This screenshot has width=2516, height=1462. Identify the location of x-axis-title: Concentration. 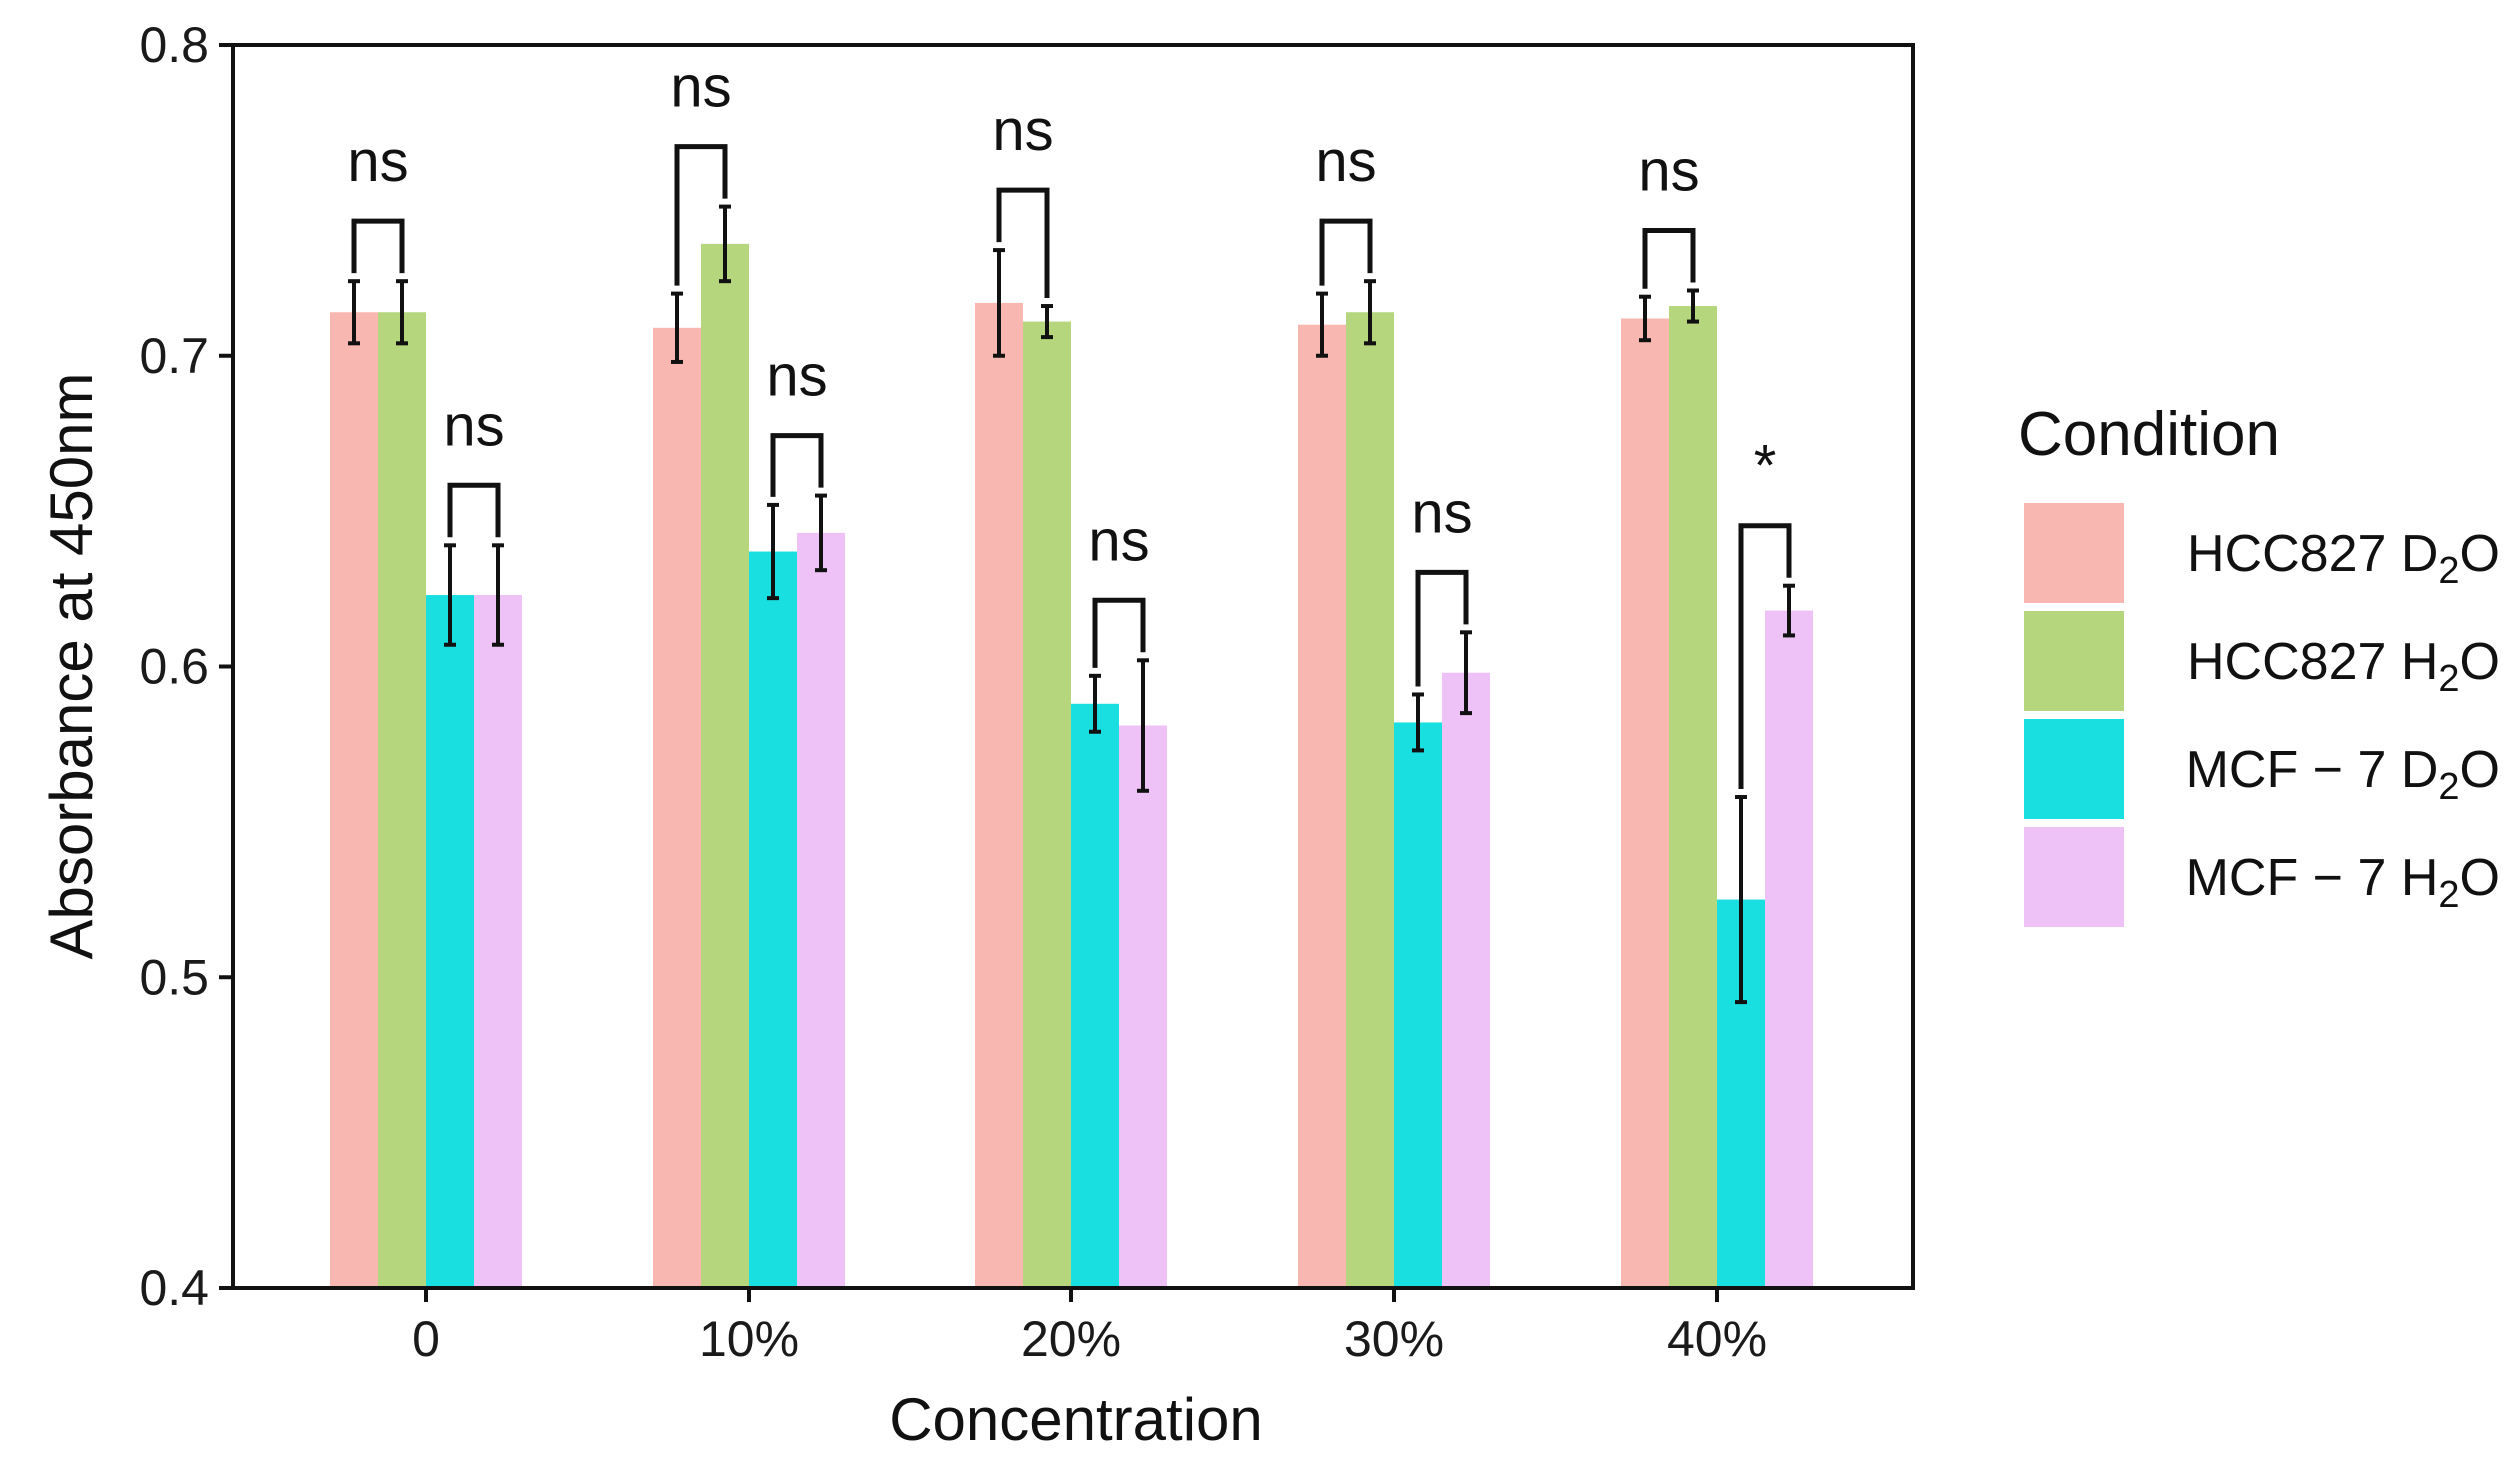
(1076, 1419).